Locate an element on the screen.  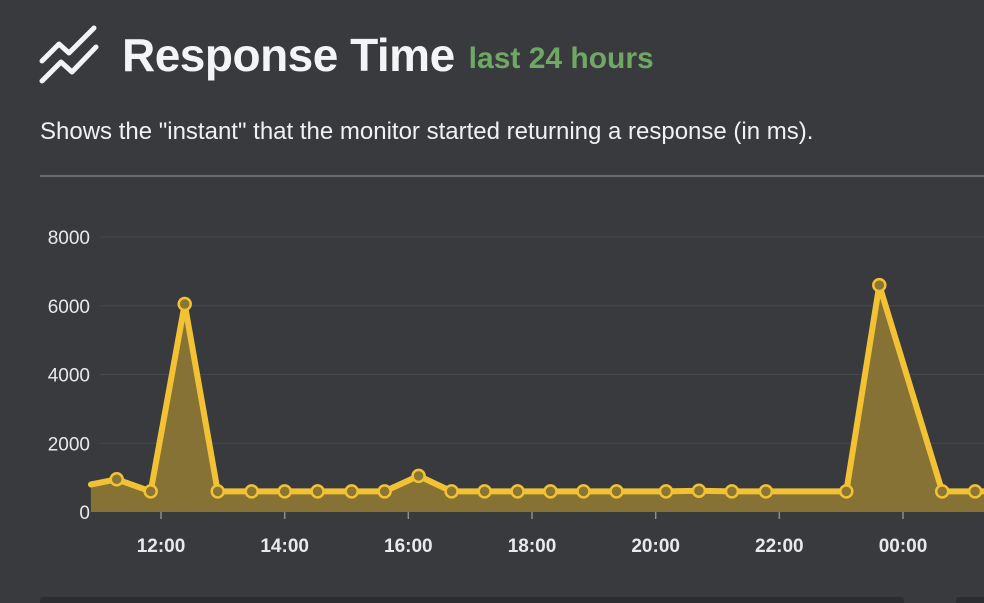
x-tick-label: 00:00 is located at coordinates (903, 546).